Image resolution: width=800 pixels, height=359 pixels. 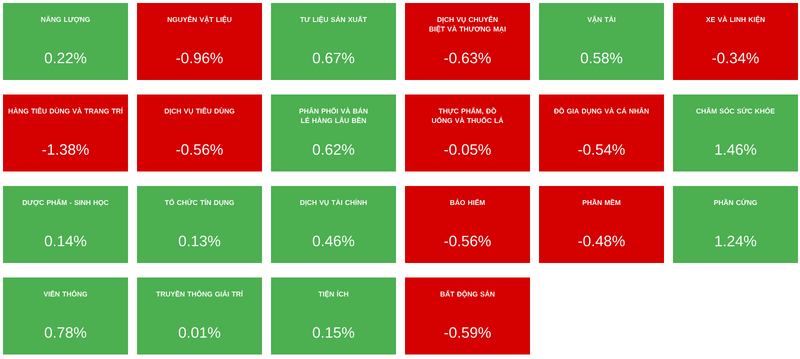 What do you see at coordinates (601, 241) in the screenshot?
I see `data-label: -0.48%` at bounding box center [601, 241].